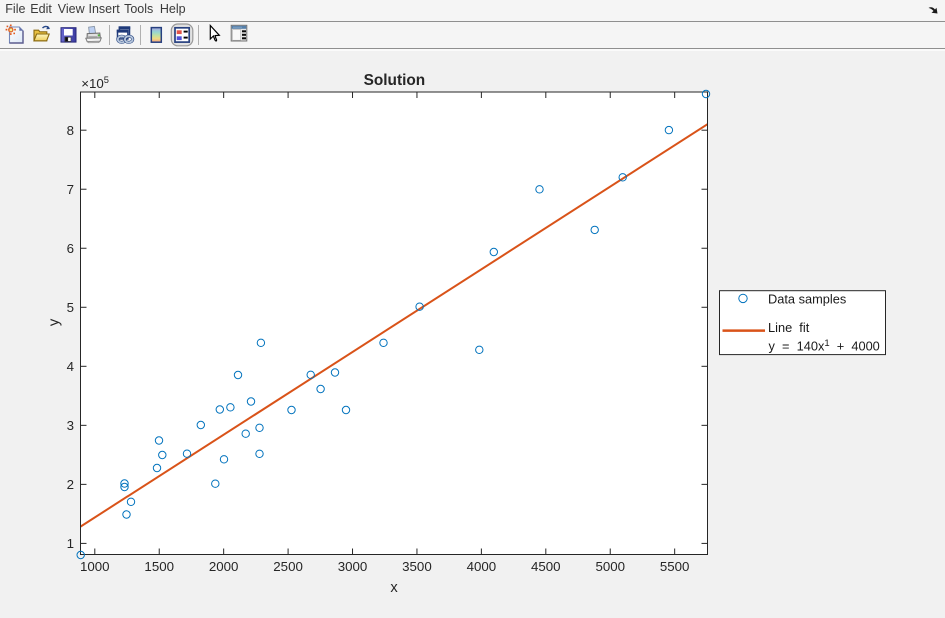 This screenshot has width=945, height=618. I want to click on svg-text: 2000, so click(224, 566).